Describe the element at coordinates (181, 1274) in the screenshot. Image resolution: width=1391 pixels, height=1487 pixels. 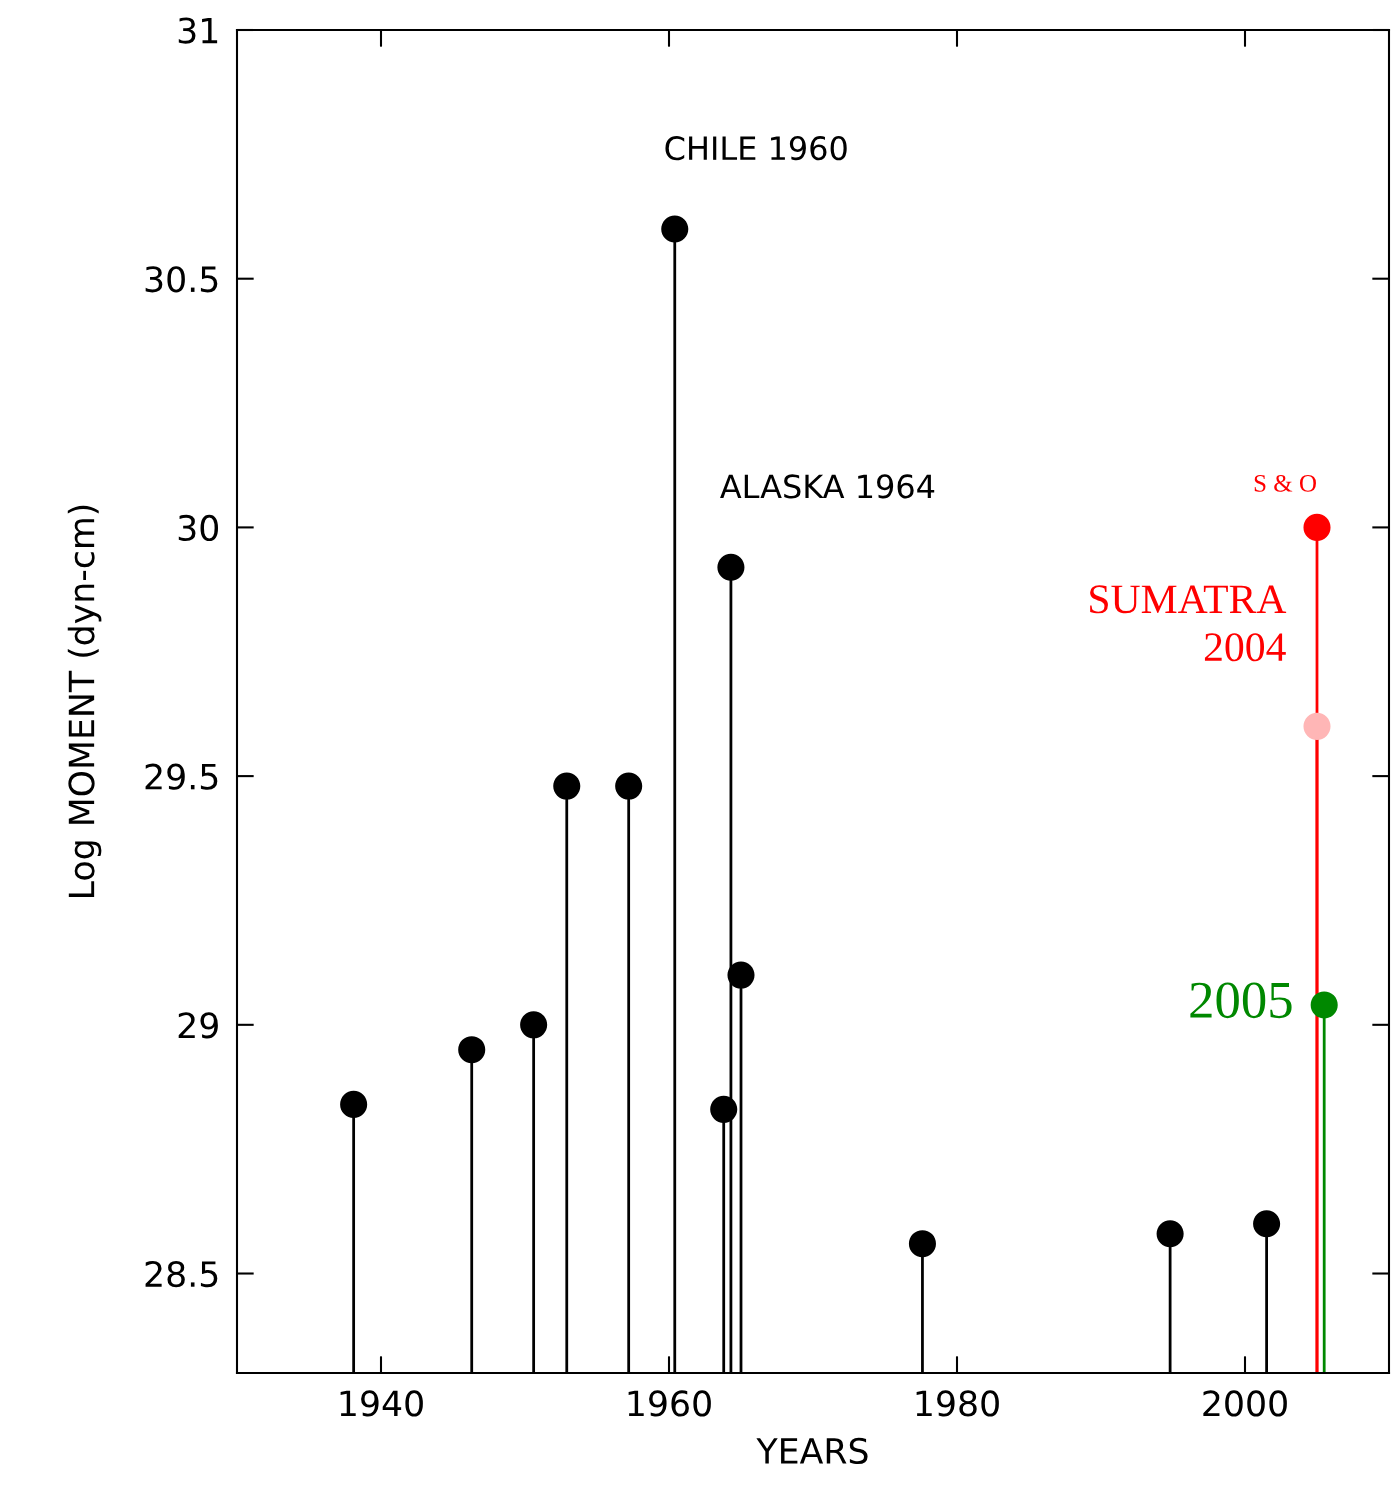
I see `y-tick-label: 28.5` at that location.